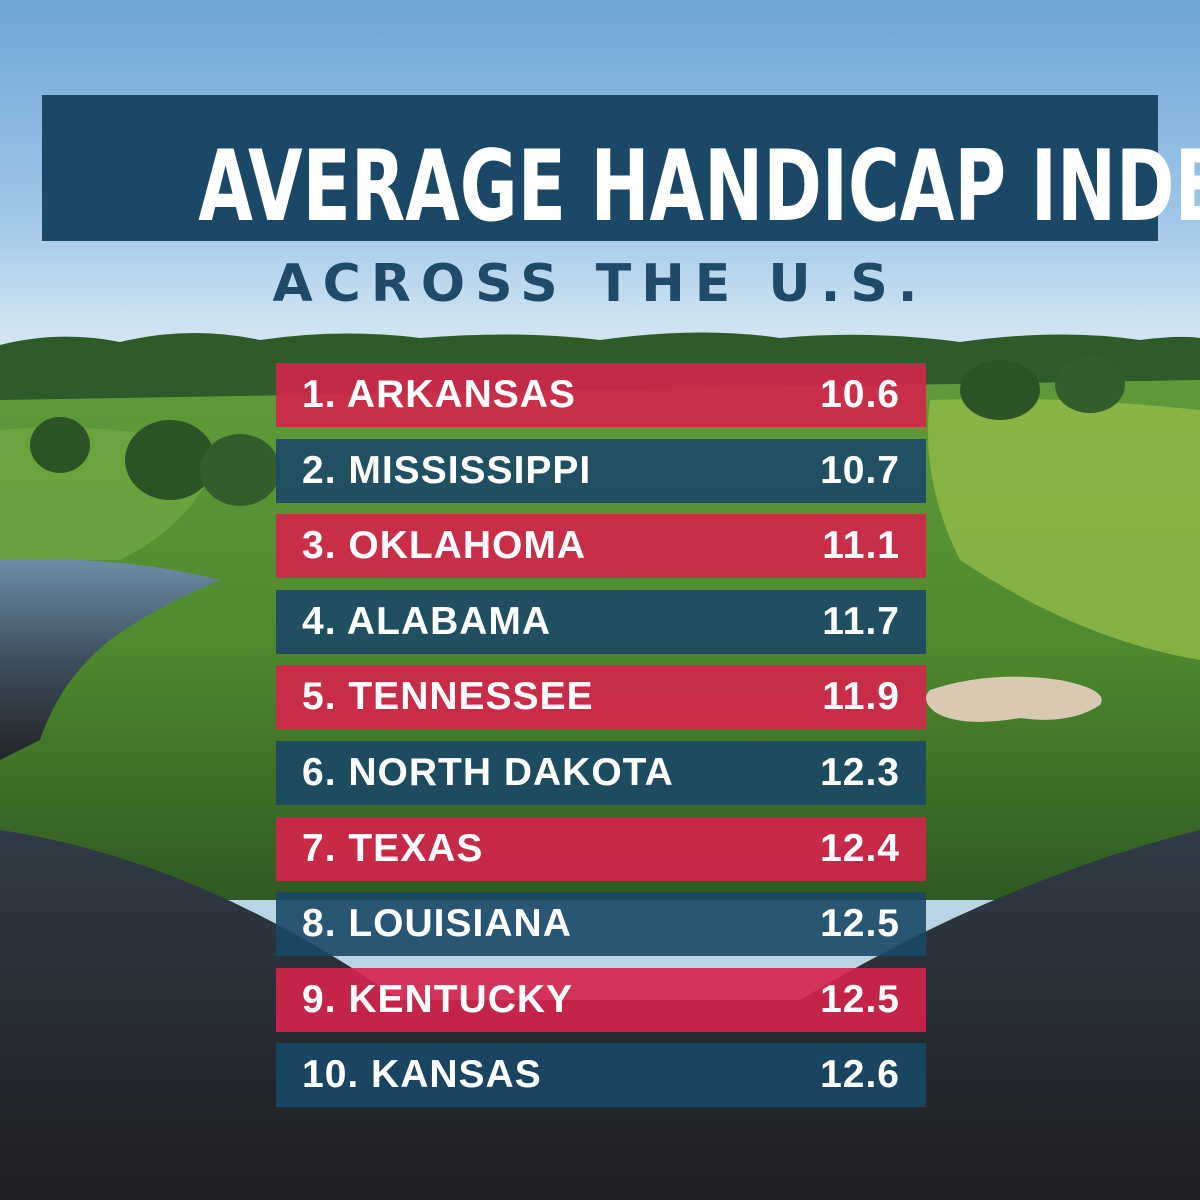 This screenshot has width=1200, height=1200. What do you see at coordinates (601, 999) in the screenshot?
I see `ranking-row: 9. KENTUCKY 12.5` at bounding box center [601, 999].